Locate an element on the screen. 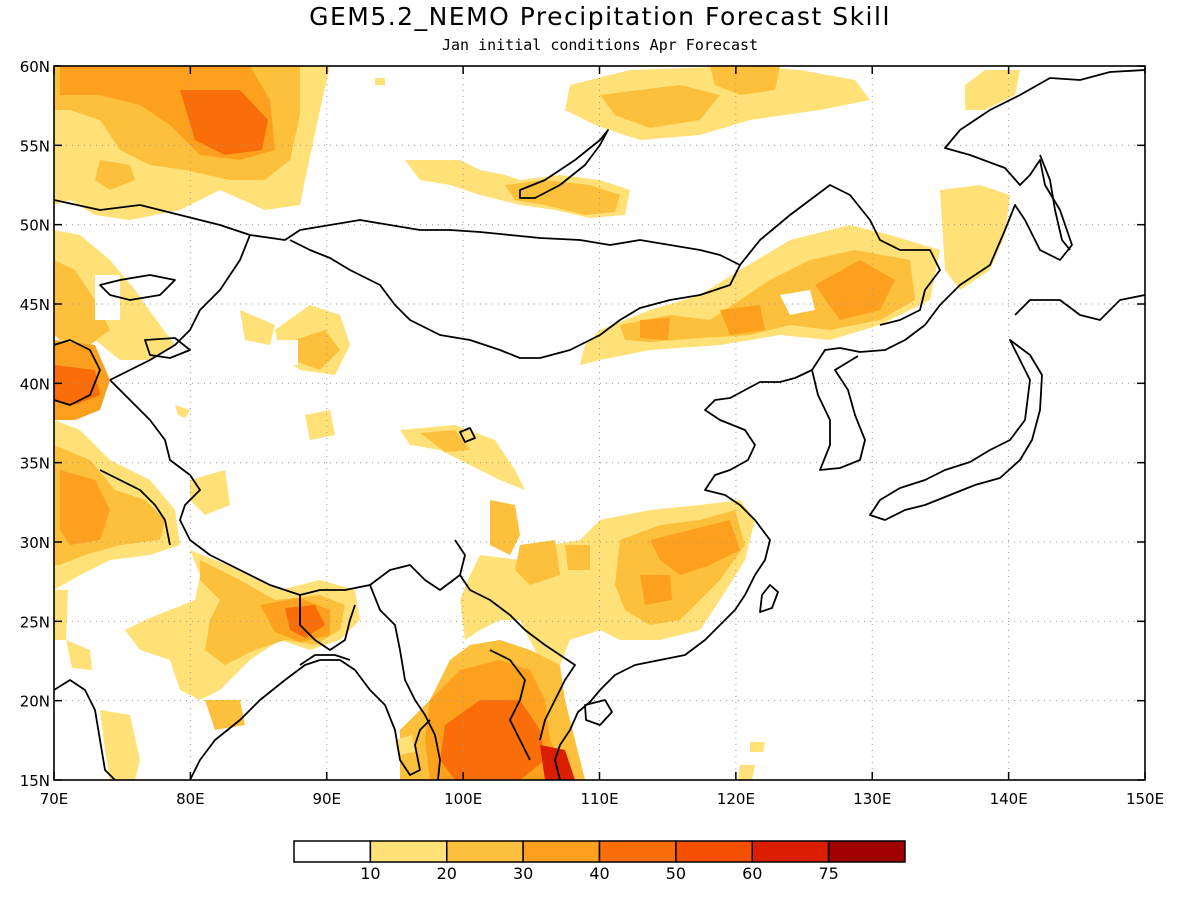 The height and width of the screenshot is (900, 1200). colorbar-label: 60 is located at coordinates (752, 873).